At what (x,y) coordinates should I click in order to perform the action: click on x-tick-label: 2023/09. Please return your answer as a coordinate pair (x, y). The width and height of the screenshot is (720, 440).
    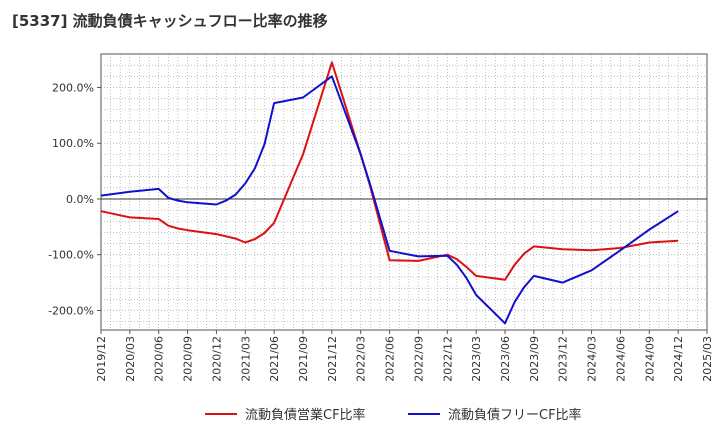
    Looking at the image, I should click on (534, 359).